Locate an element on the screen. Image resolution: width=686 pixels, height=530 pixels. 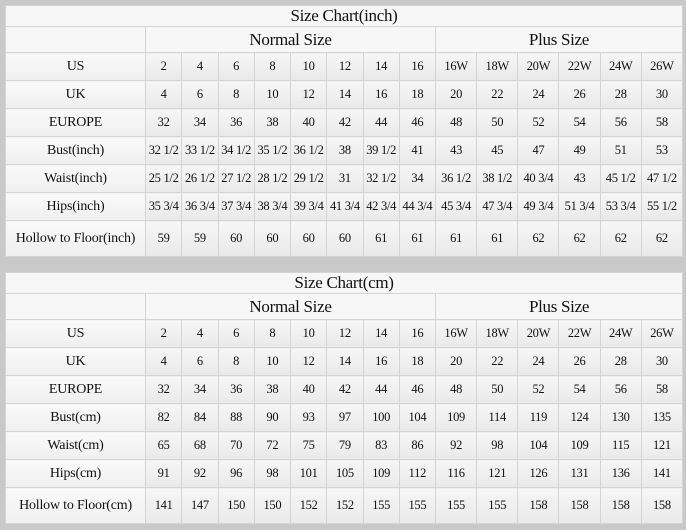
size-cell: 53 3/4 is located at coordinates (620, 206).